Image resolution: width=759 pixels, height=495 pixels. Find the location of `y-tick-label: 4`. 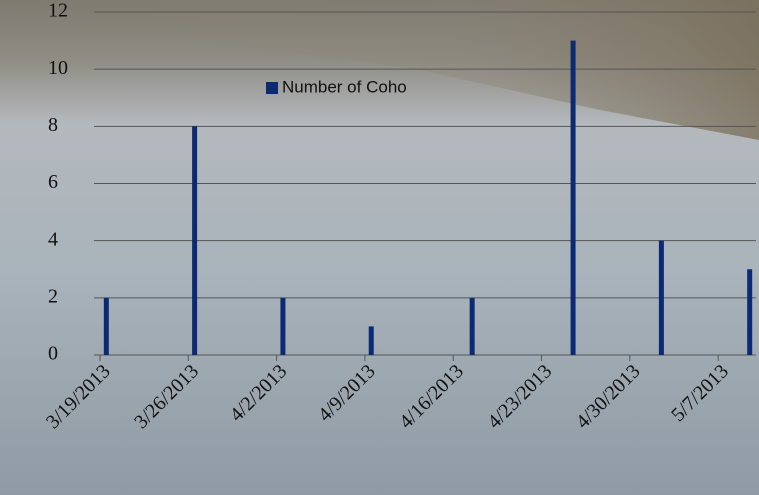

y-tick-label: 4 is located at coordinates (53, 239).